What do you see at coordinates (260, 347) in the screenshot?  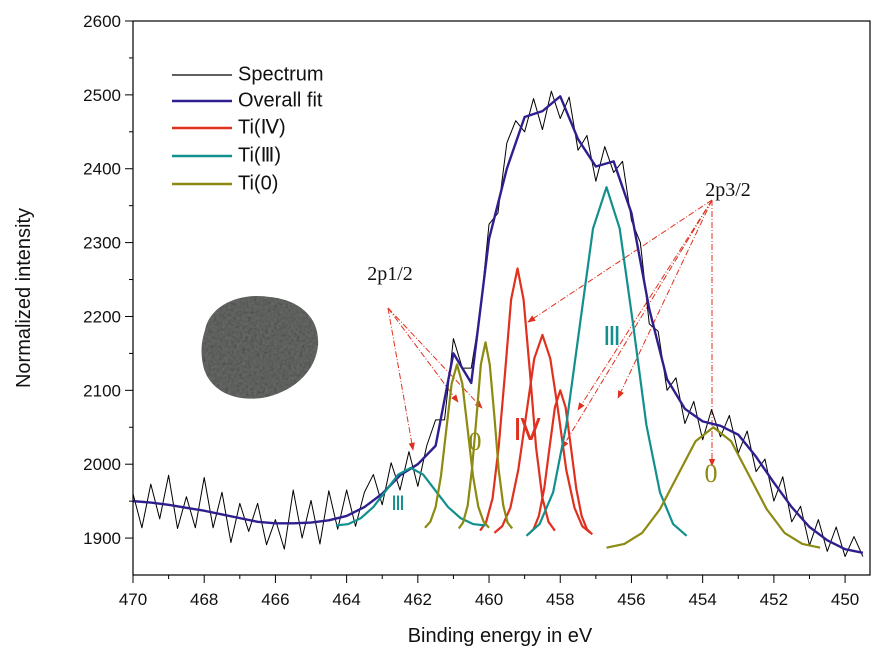 I see `powder-photo` at bounding box center [260, 347].